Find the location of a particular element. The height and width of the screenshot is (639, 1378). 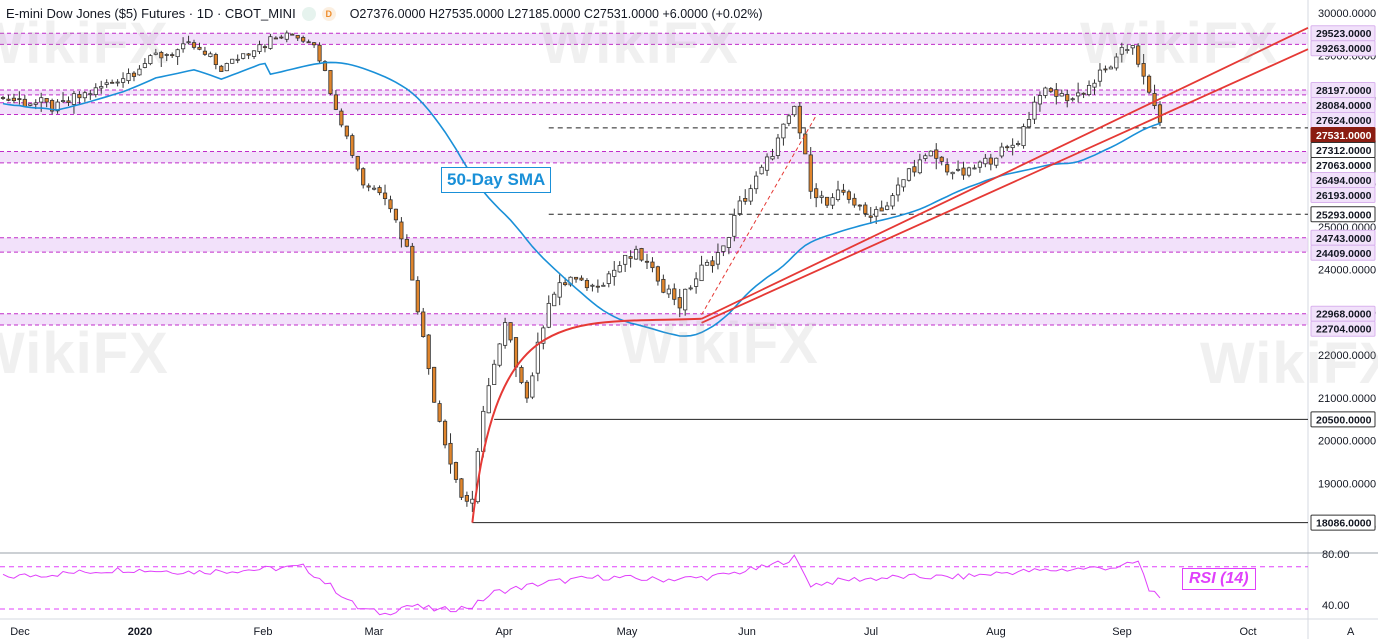

price-label: 29263.0000 is located at coordinates (1344, 49).